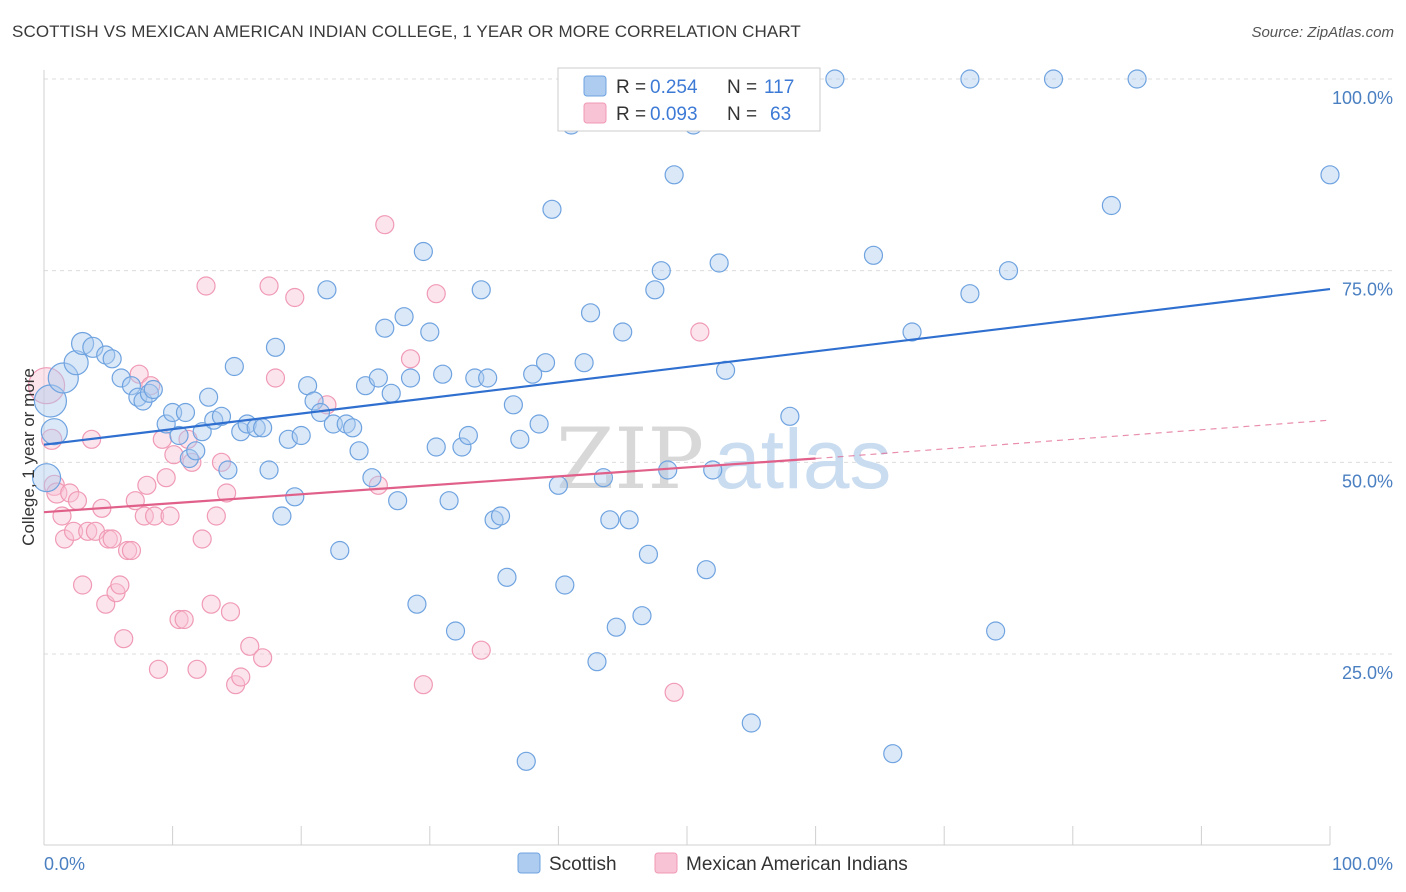  Describe the element at coordinates (674, 87) in the screenshot. I see `legend-r-value-1: 0.254` at that location.